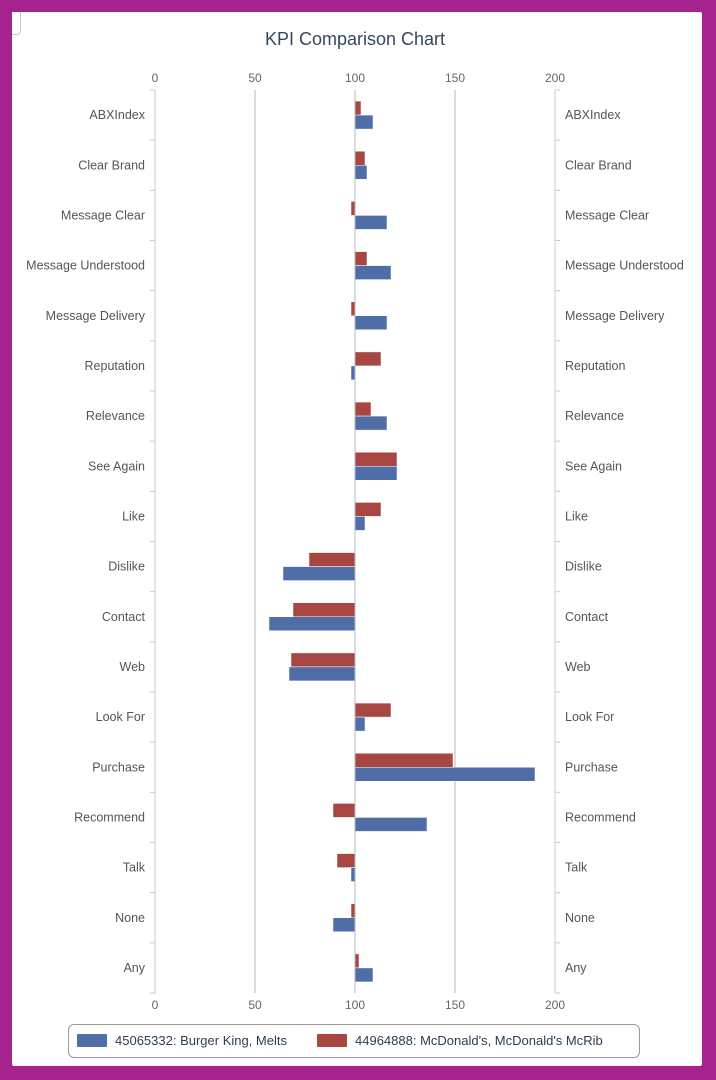 Image resolution: width=716 pixels, height=1080 pixels. What do you see at coordinates (589, 717) in the screenshot?
I see `category-label-right: Look For` at bounding box center [589, 717].